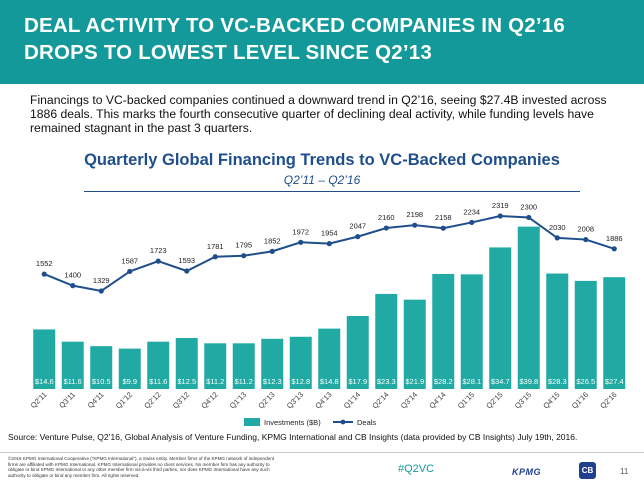 The image size is (644, 497). I want to click on legend-swatch-investments, so click(252, 422).